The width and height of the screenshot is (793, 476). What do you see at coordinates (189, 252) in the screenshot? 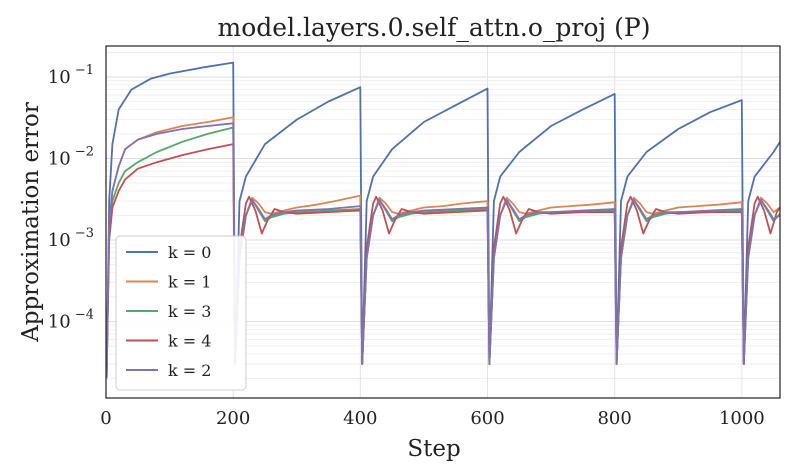
I see `legend-label: k = 0` at bounding box center [189, 252].